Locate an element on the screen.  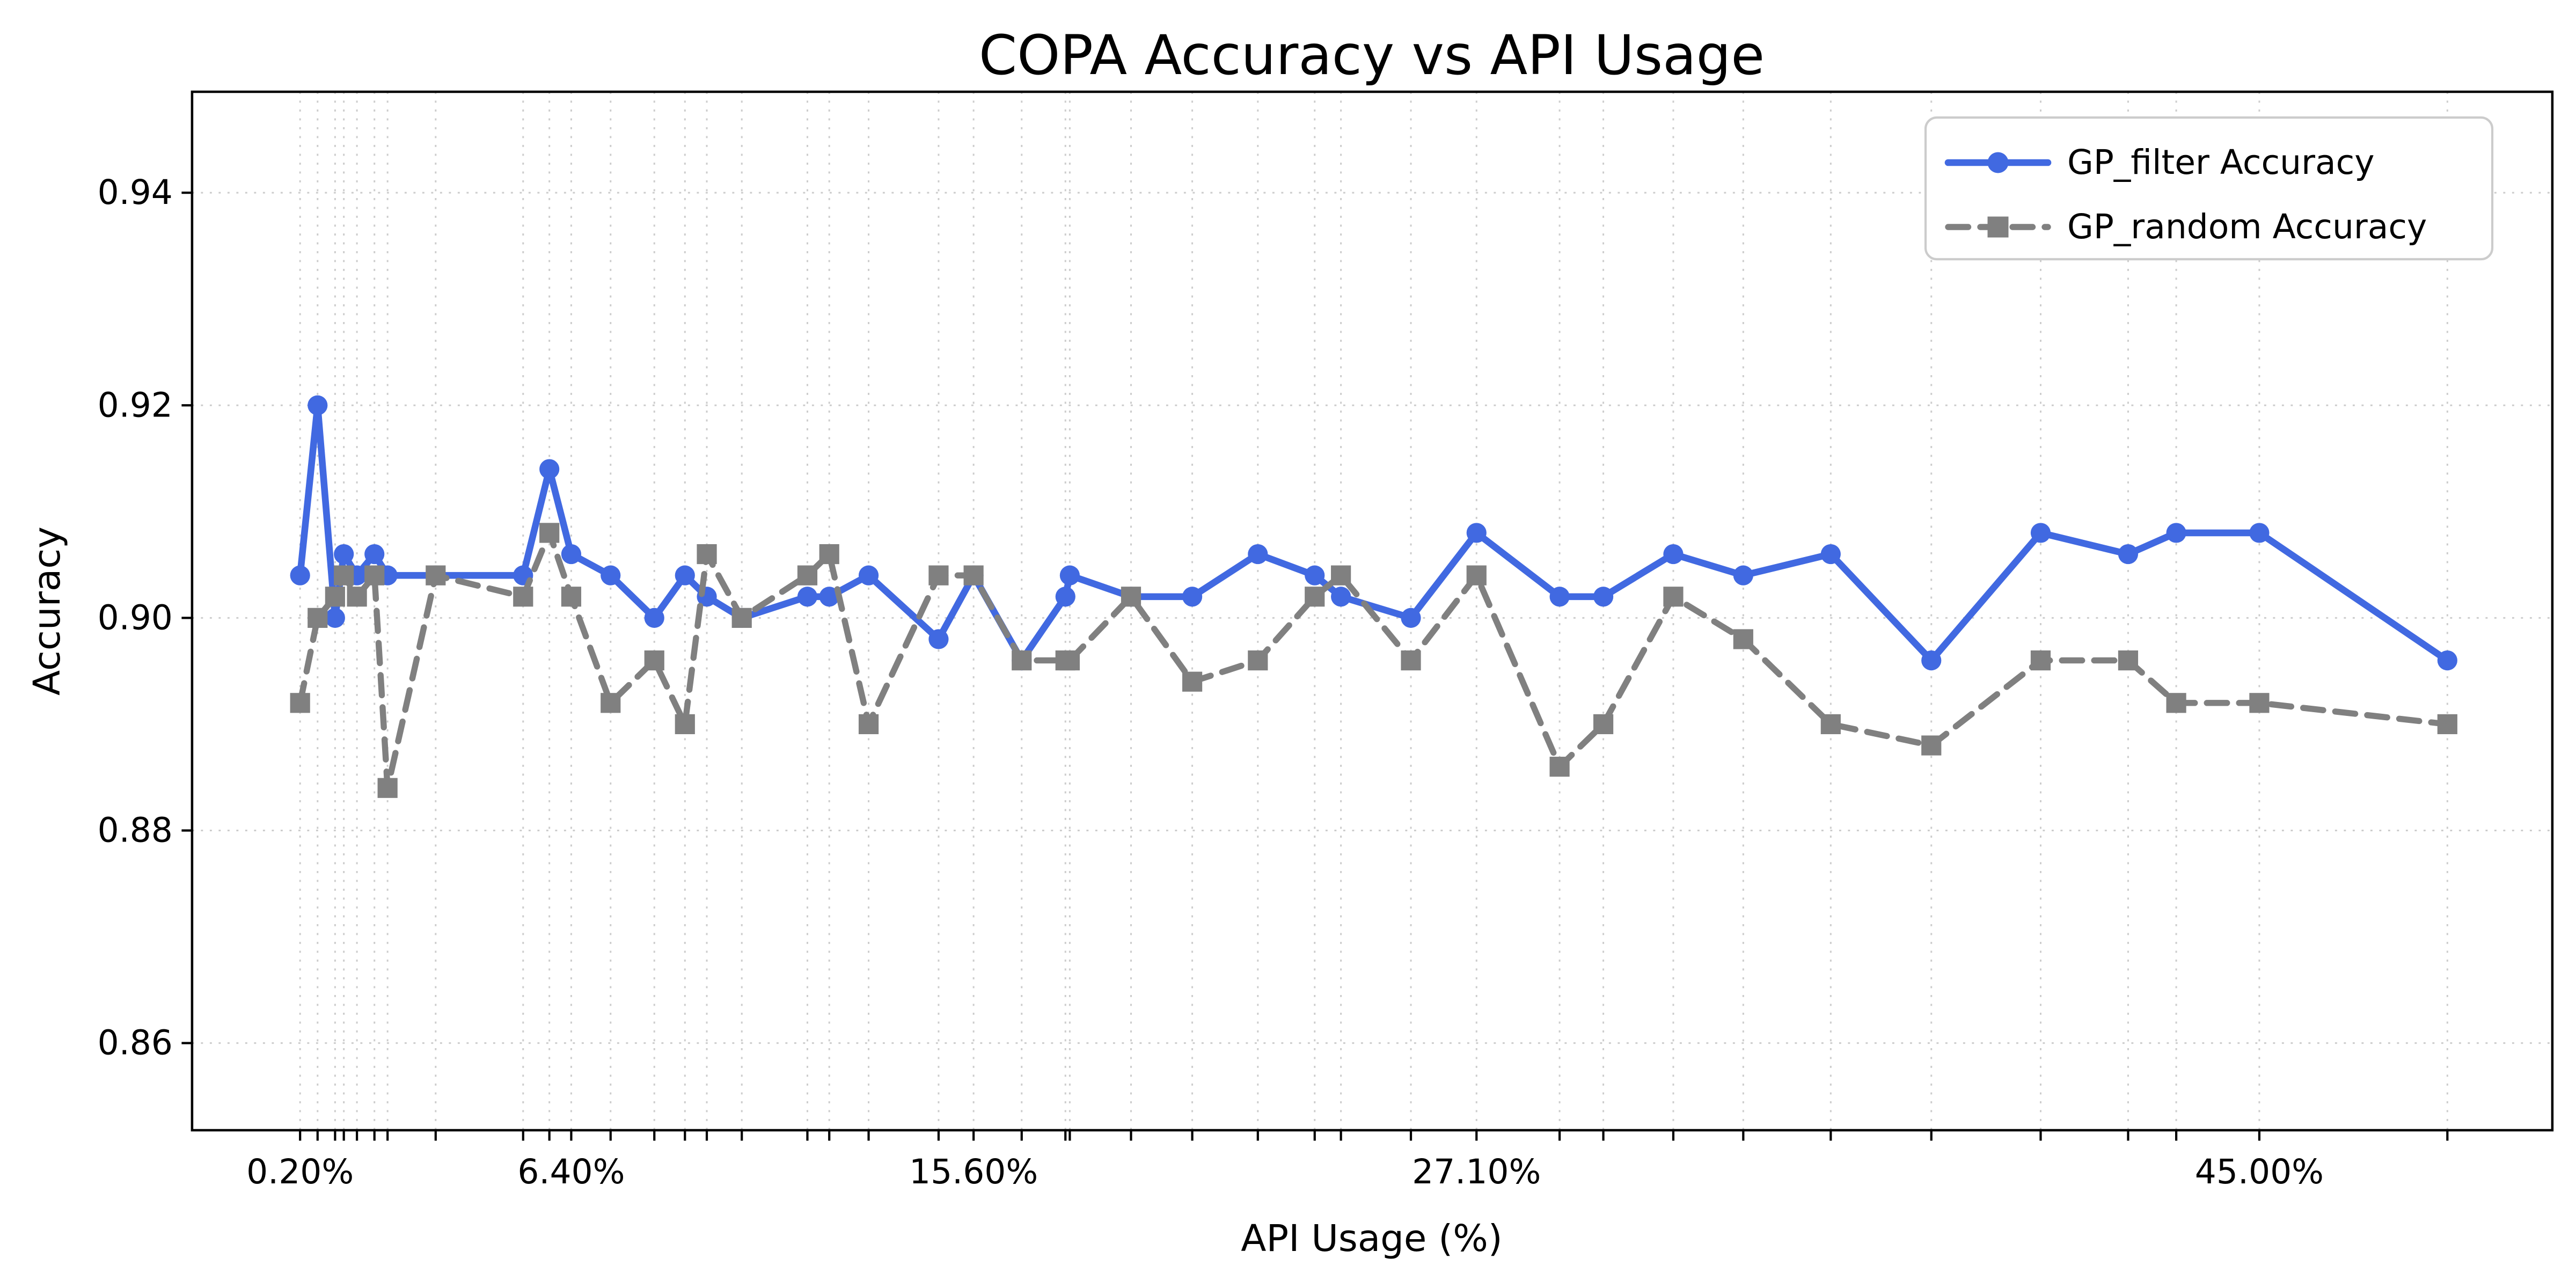
legend-label-filter: GP_filter Accuracy is located at coordinates (2221, 162).